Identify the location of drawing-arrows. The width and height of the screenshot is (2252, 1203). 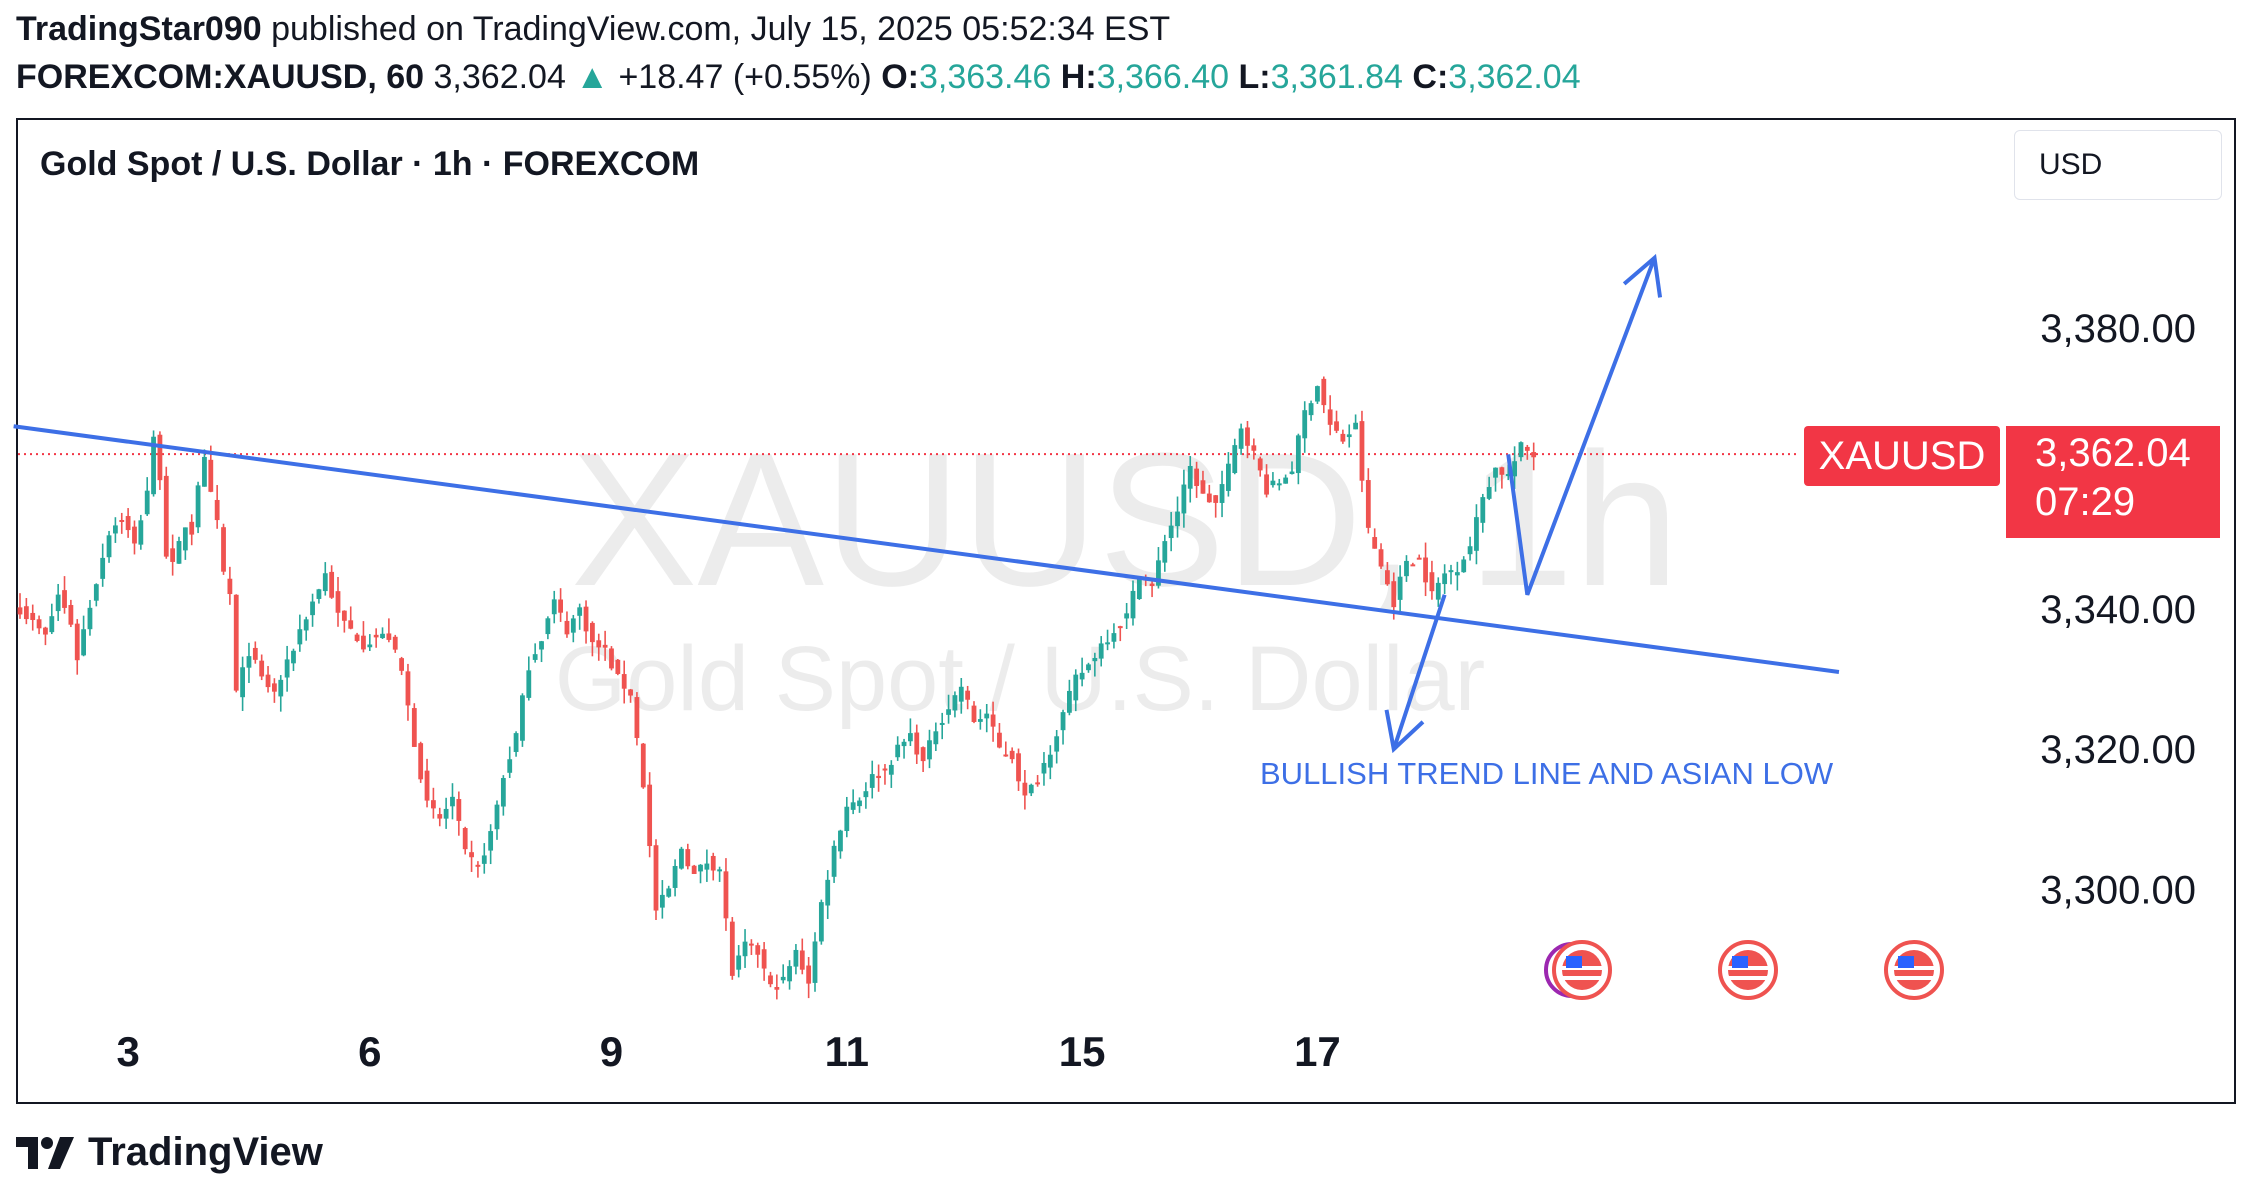
(1523, 503).